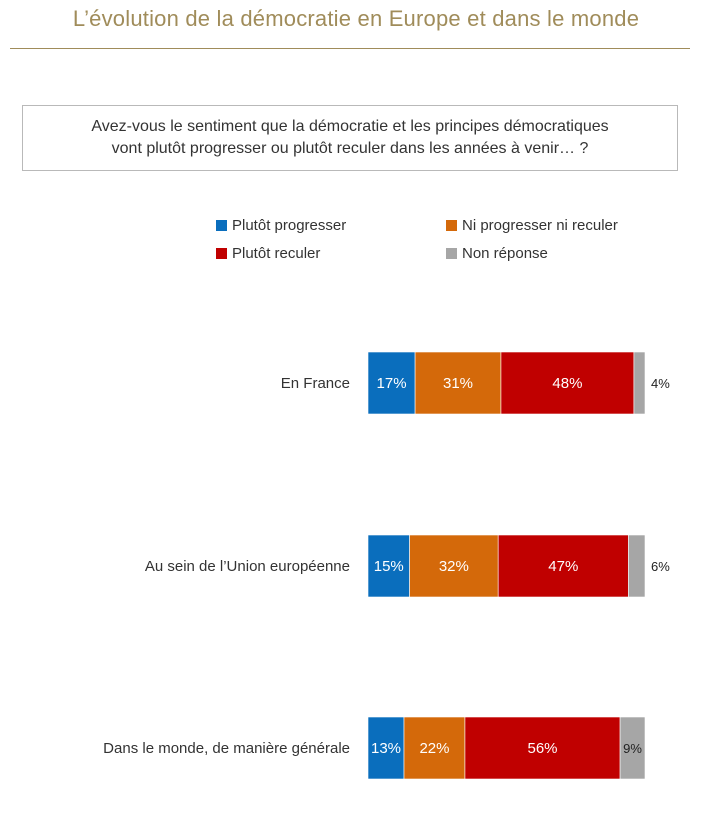 The image size is (726, 816). Describe the element at coordinates (540, 225) in the screenshot. I see `legend-label-neither: Ni progresser ni reculer` at that location.